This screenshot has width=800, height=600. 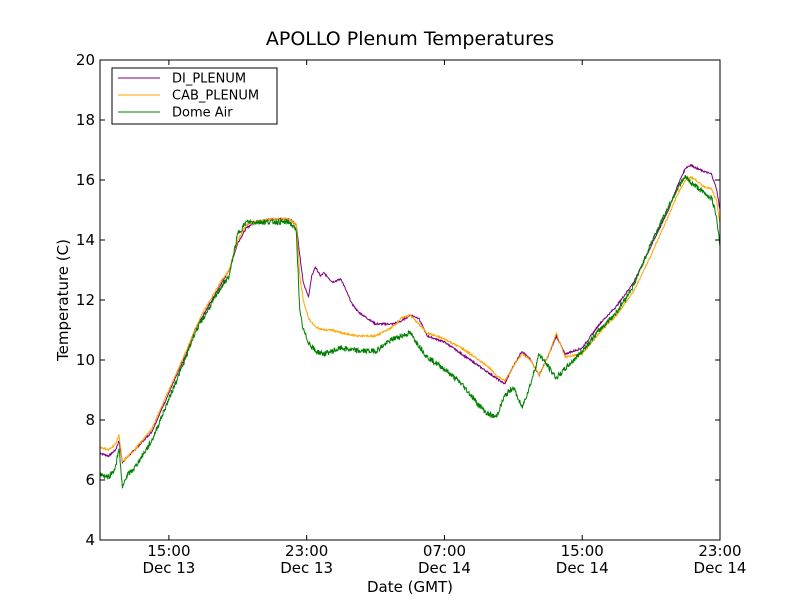 What do you see at coordinates (202, 113) in the screenshot?
I see `legend-label: Dome Air` at bounding box center [202, 113].